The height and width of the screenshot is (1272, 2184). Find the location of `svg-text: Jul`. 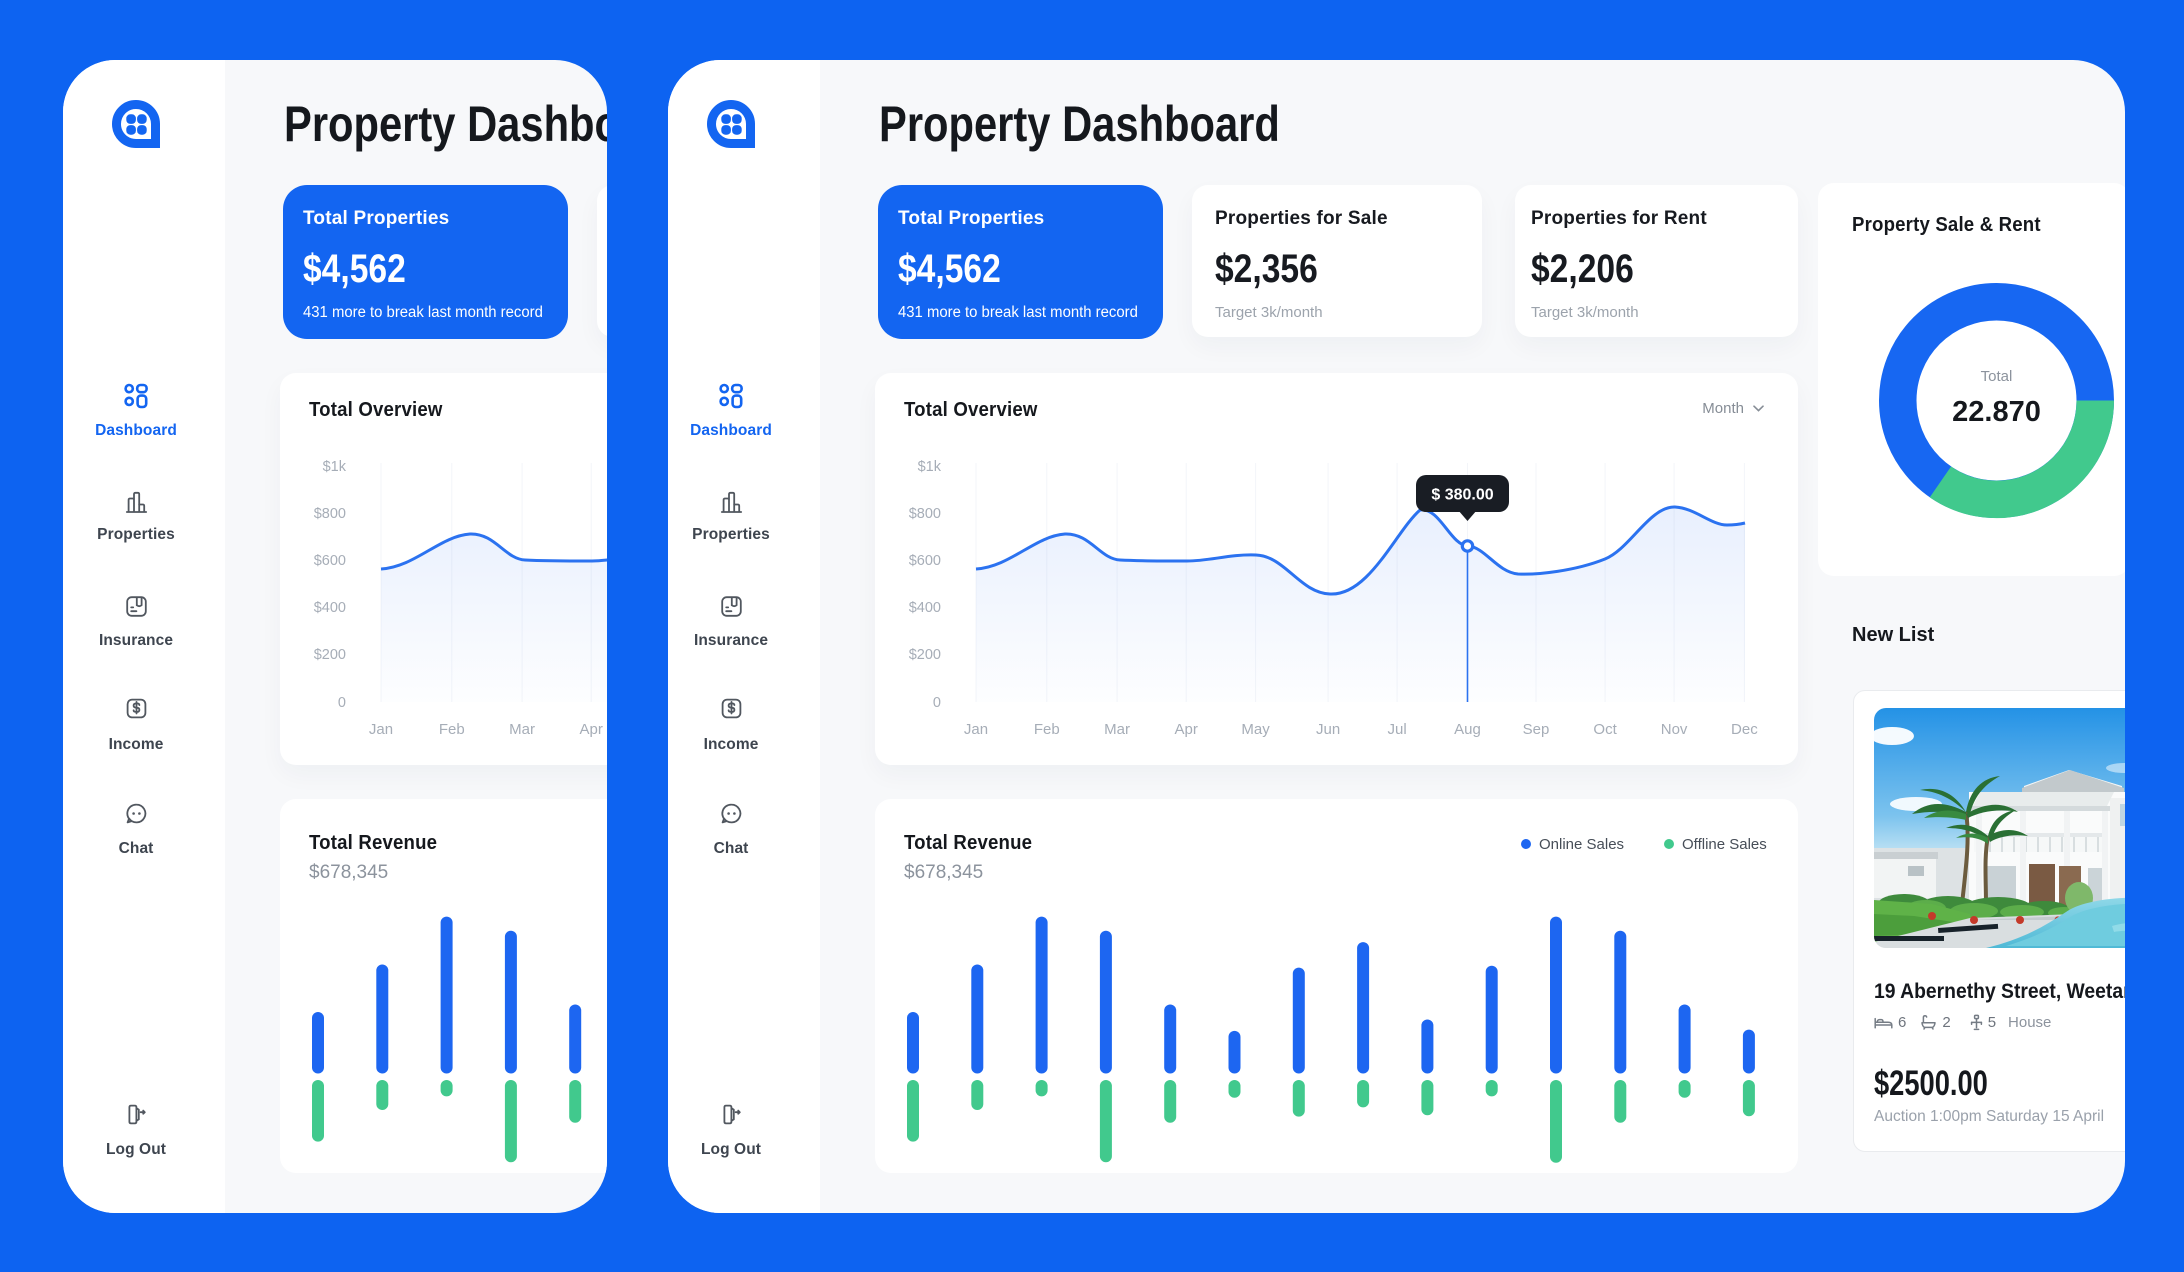

svg-text: Jul is located at coordinates (1397, 729).